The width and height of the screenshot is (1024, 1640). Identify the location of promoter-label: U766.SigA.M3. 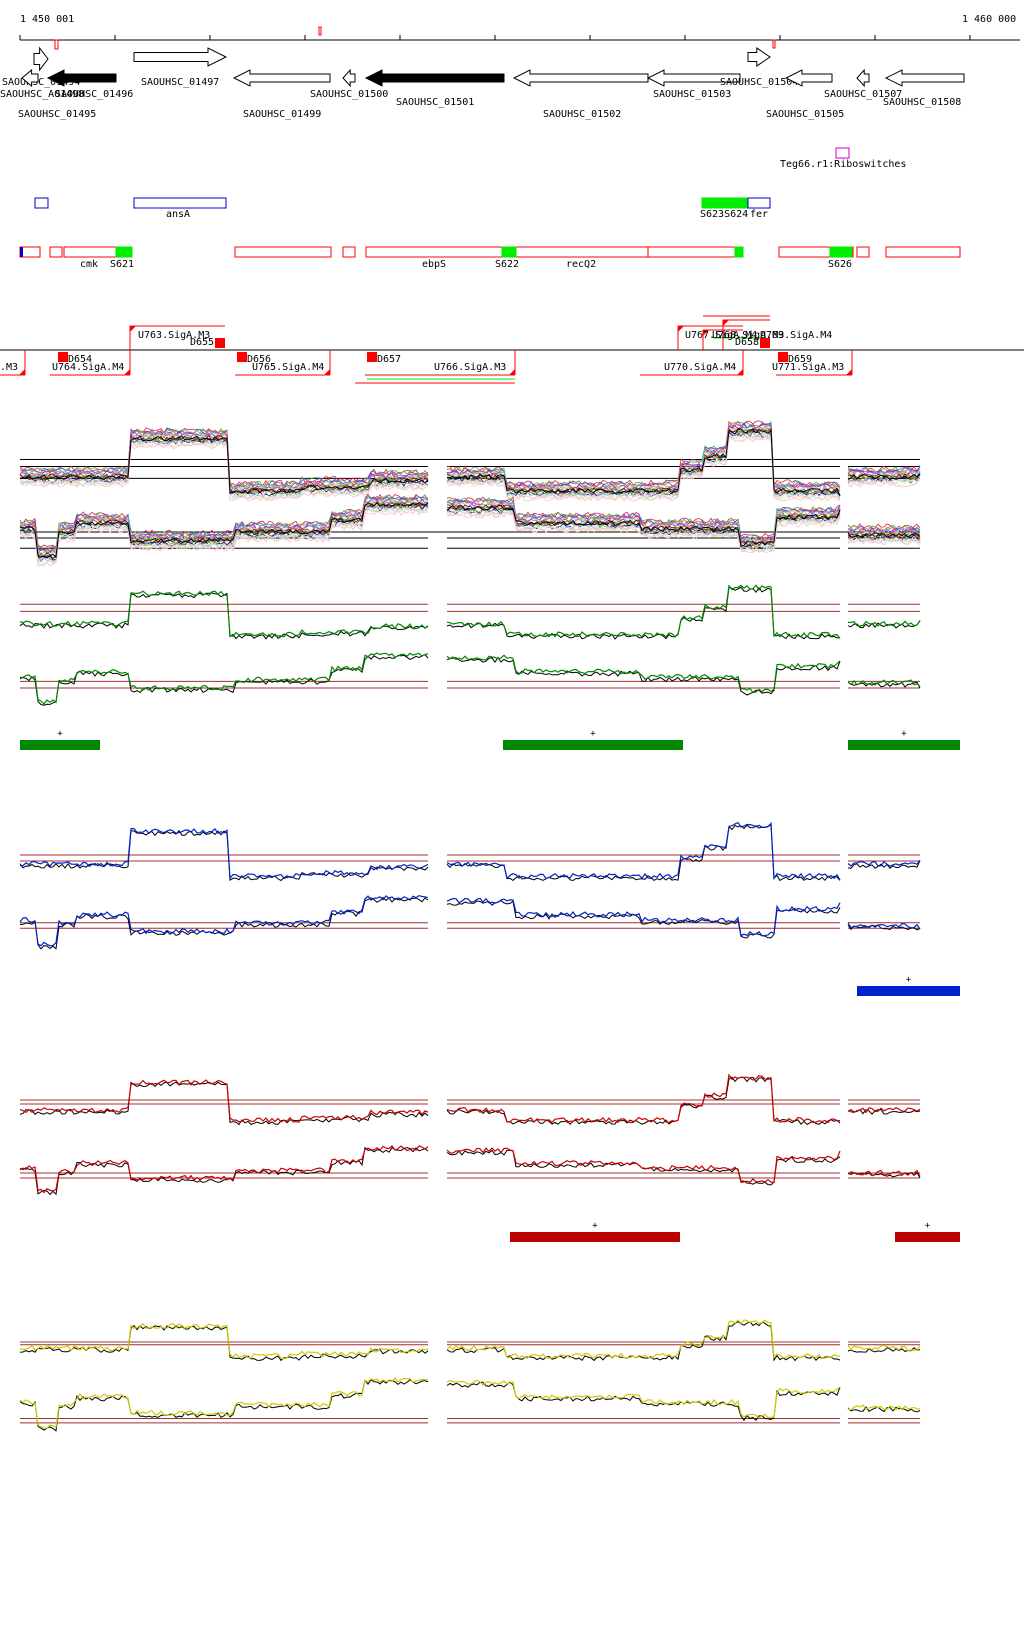
(470, 367).